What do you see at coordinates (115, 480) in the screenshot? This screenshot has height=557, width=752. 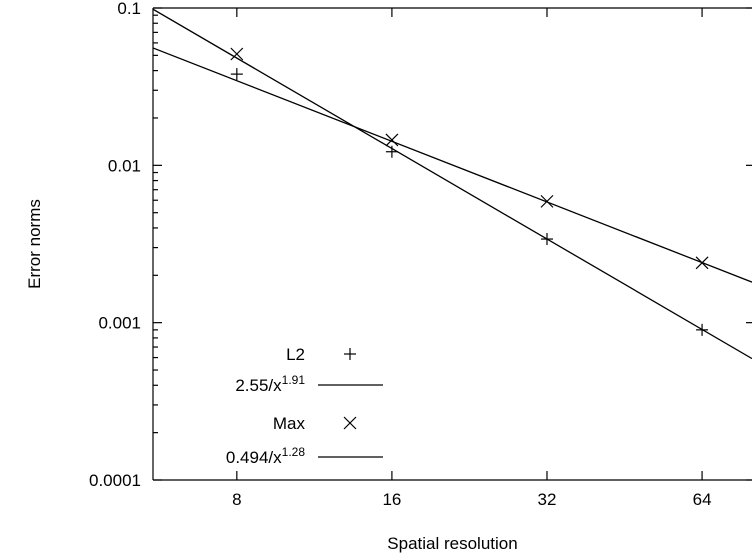 I see `y-tick-label: 0.0001` at bounding box center [115, 480].